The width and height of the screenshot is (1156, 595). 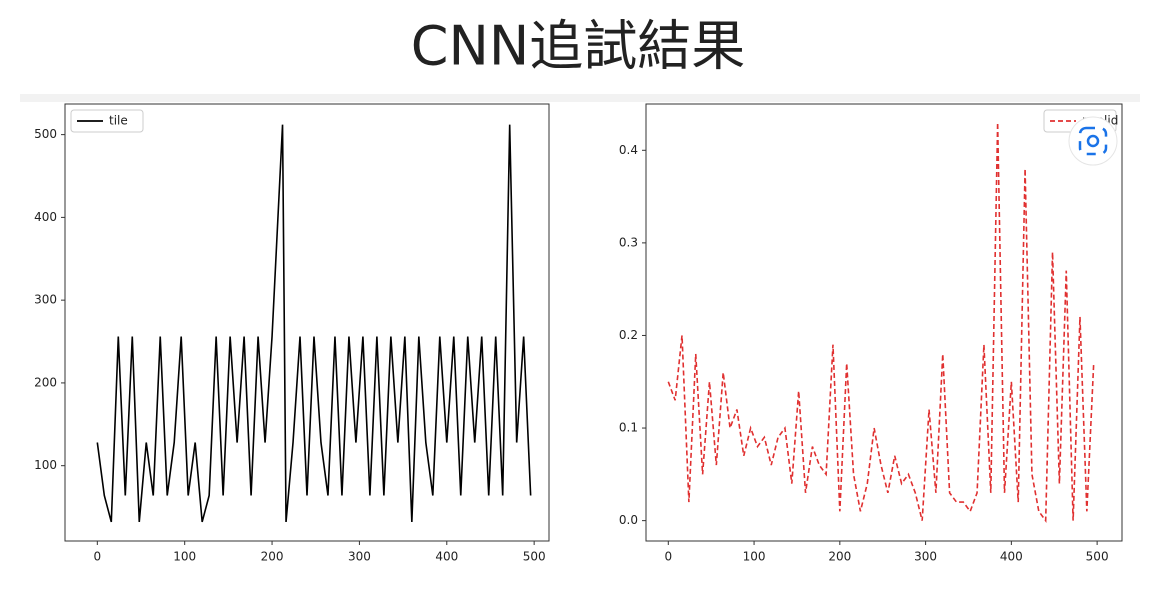 I want to click on legend: tile, so click(x=107, y=121).